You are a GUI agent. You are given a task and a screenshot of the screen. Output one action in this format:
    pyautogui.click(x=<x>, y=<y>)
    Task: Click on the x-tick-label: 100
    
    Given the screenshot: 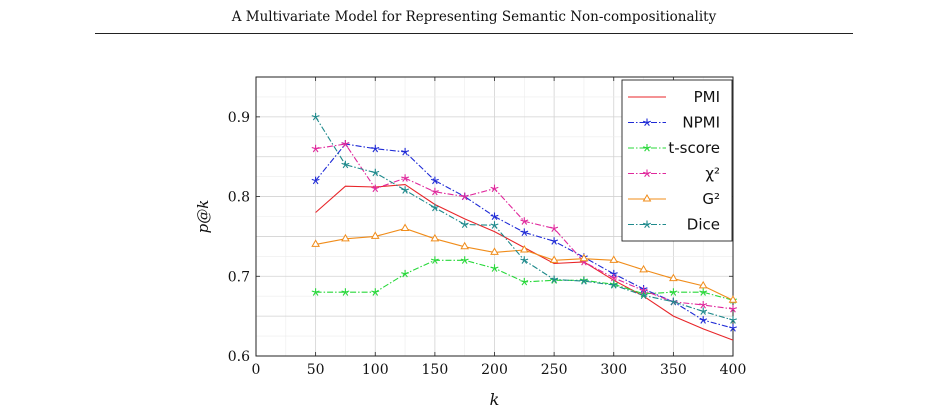 What is the action you would take?
    pyautogui.click(x=375, y=370)
    